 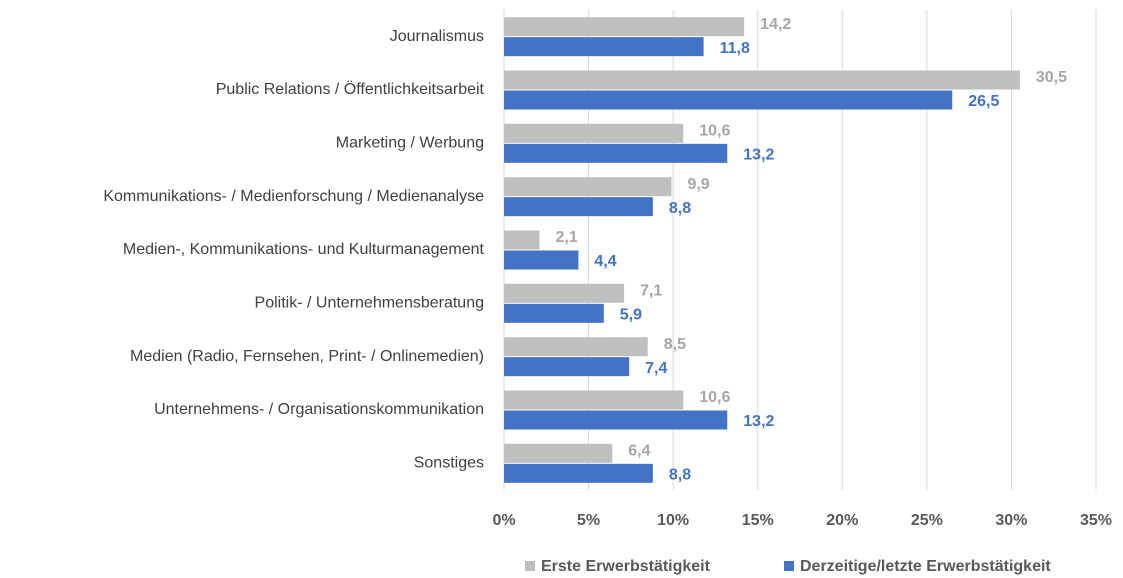 What do you see at coordinates (925, 566) in the screenshot?
I see `legend-label: Derzeitige/letzte Erwerbstätigkeit` at bounding box center [925, 566].